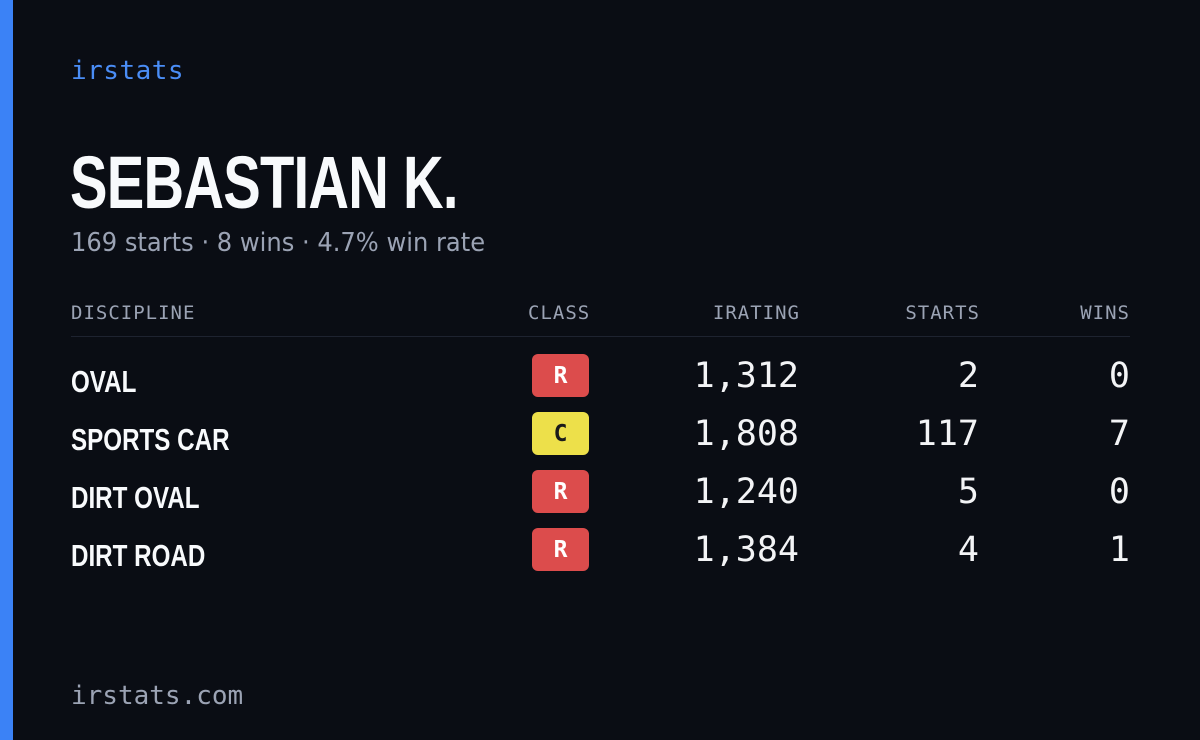 The image size is (1200, 740). Describe the element at coordinates (560, 433) in the screenshot. I see `class-badge: C` at that location.